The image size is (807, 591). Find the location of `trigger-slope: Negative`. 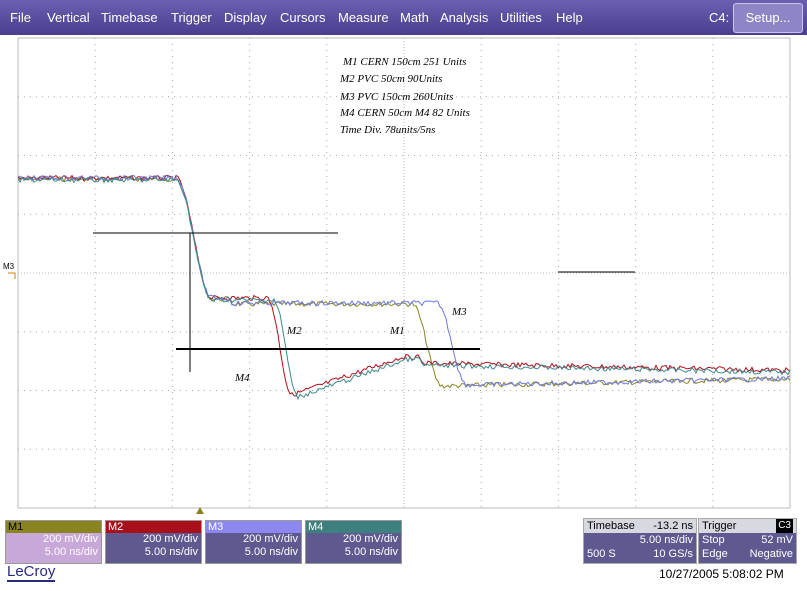

trigger-slope: Negative is located at coordinates (771, 554).